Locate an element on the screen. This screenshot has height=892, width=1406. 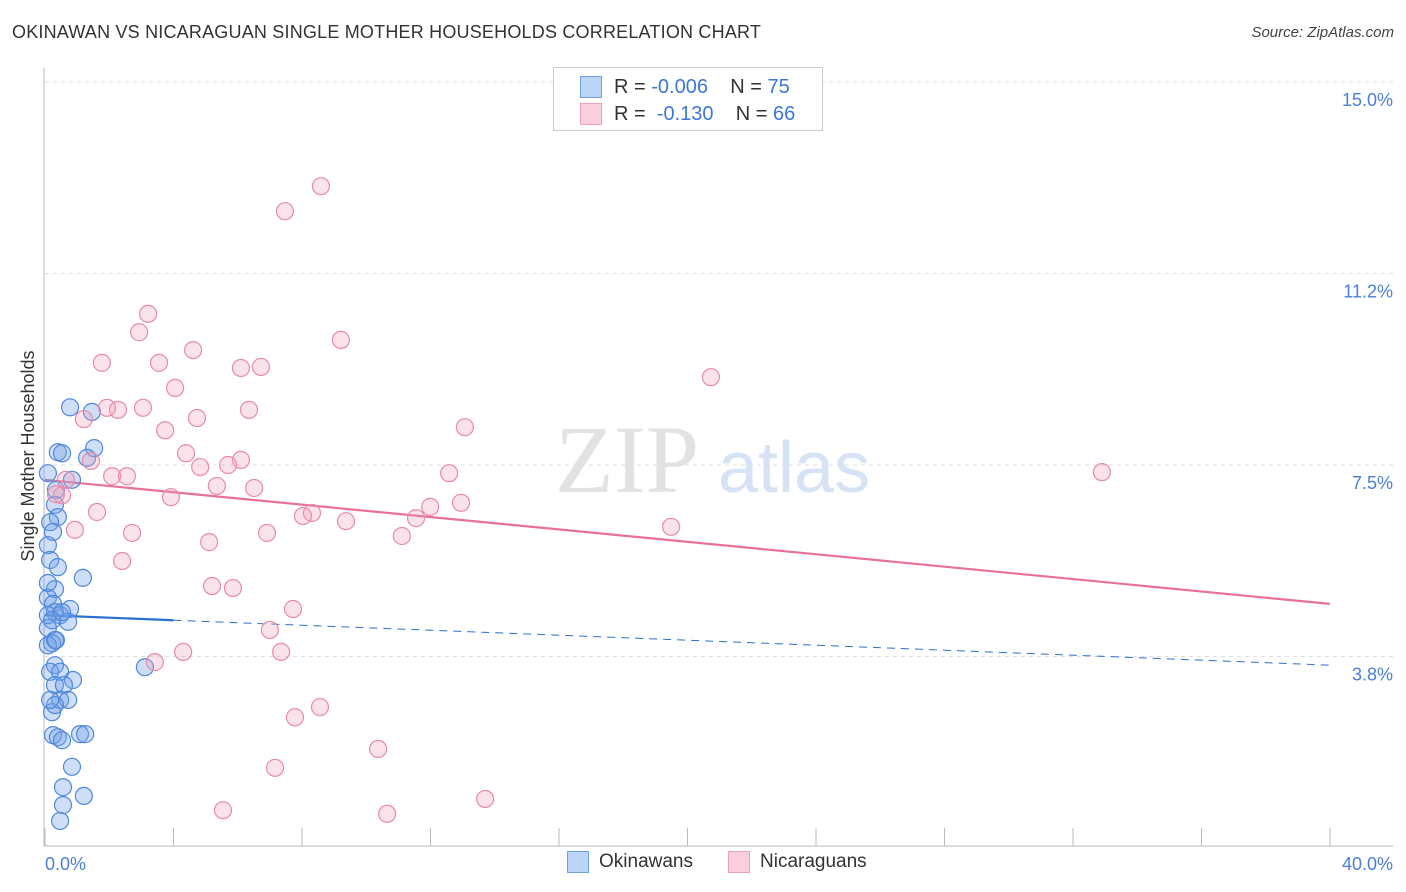
watermark: ZIP is located at coordinates (627, 459).